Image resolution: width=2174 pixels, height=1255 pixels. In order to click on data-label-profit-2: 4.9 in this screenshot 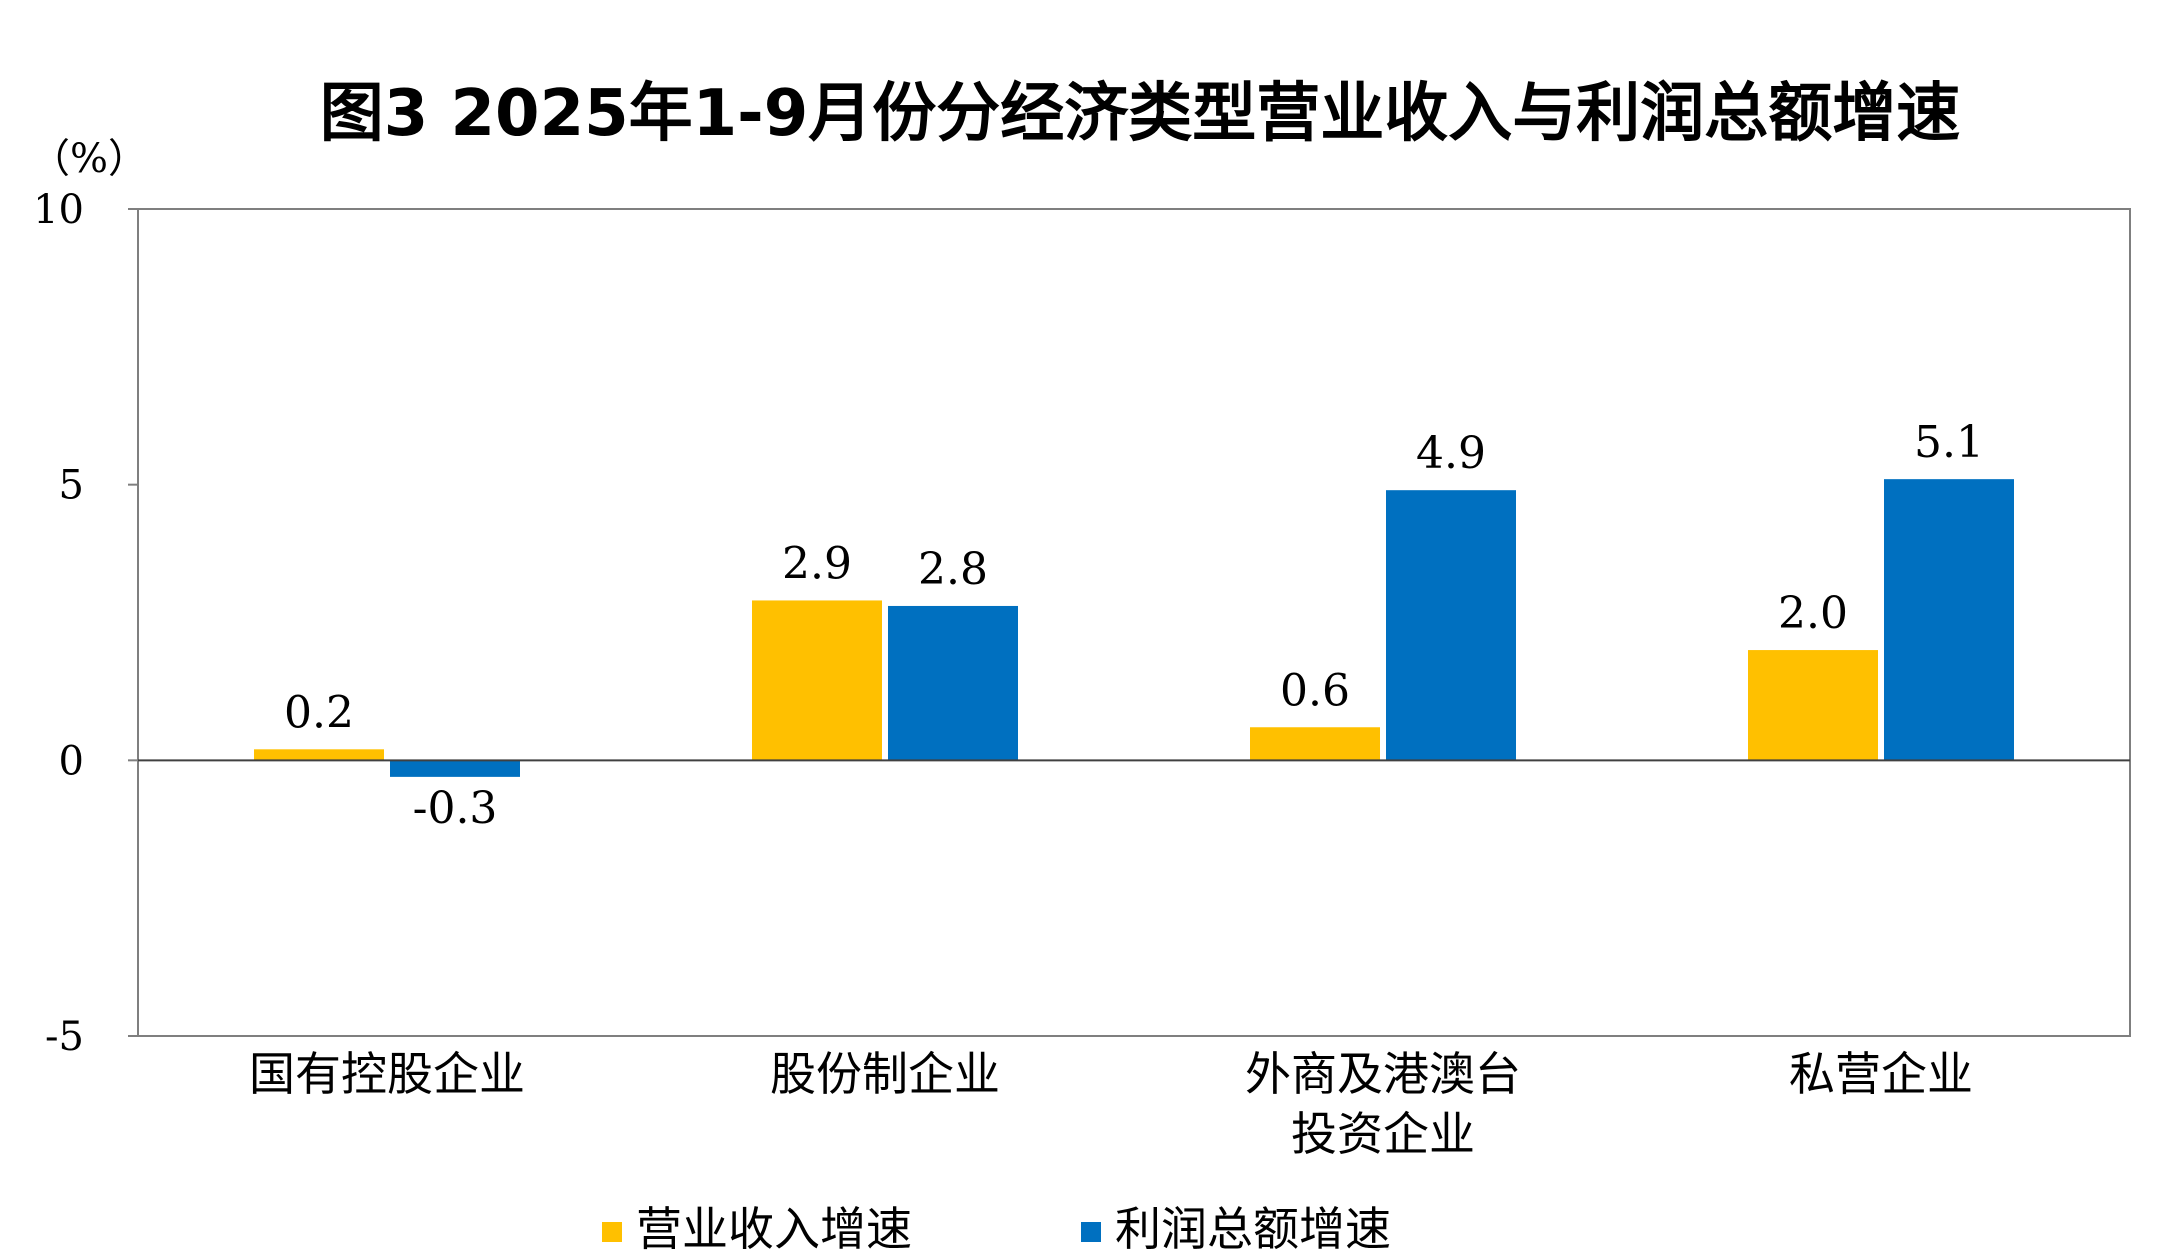, I will do `click(1451, 453)`.